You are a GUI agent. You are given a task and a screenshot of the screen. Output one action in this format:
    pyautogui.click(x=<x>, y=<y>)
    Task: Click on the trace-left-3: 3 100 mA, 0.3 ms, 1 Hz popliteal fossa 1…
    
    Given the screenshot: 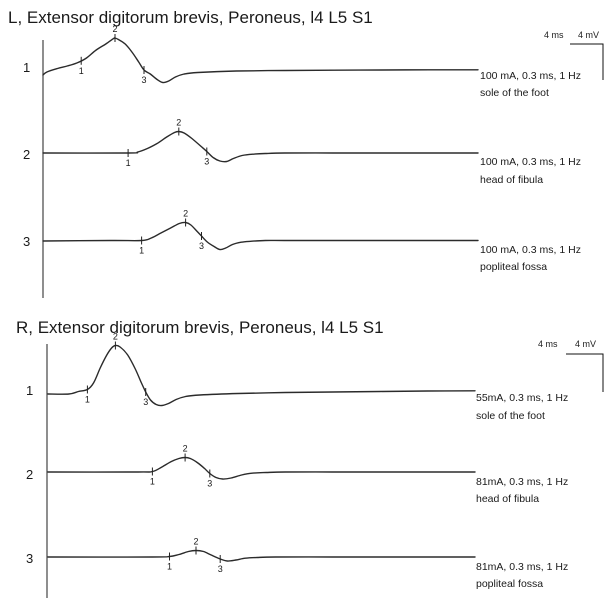 What is the action you would take?
    pyautogui.click(x=302, y=241)
    